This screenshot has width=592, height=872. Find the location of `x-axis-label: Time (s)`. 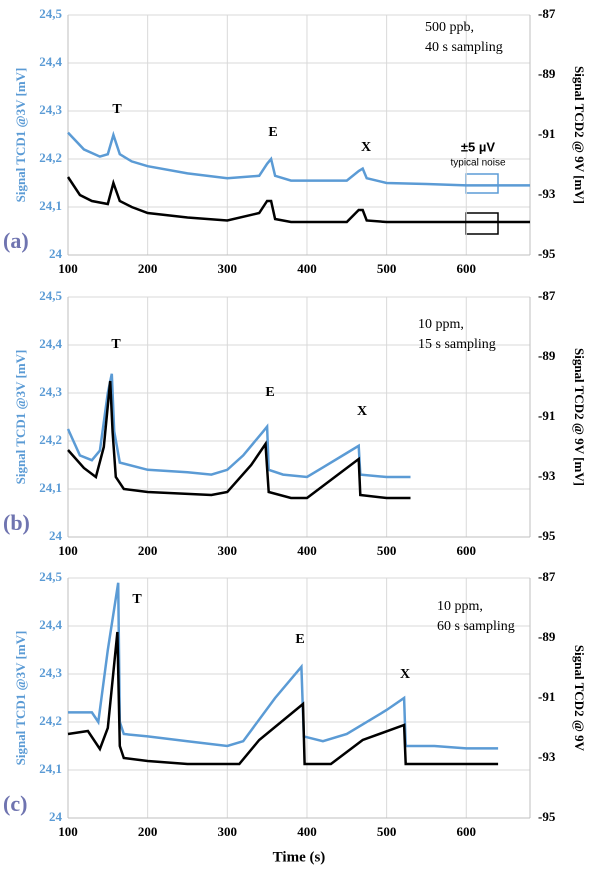

x-axis-label: Time (s) is located at coordinates (299, 857).